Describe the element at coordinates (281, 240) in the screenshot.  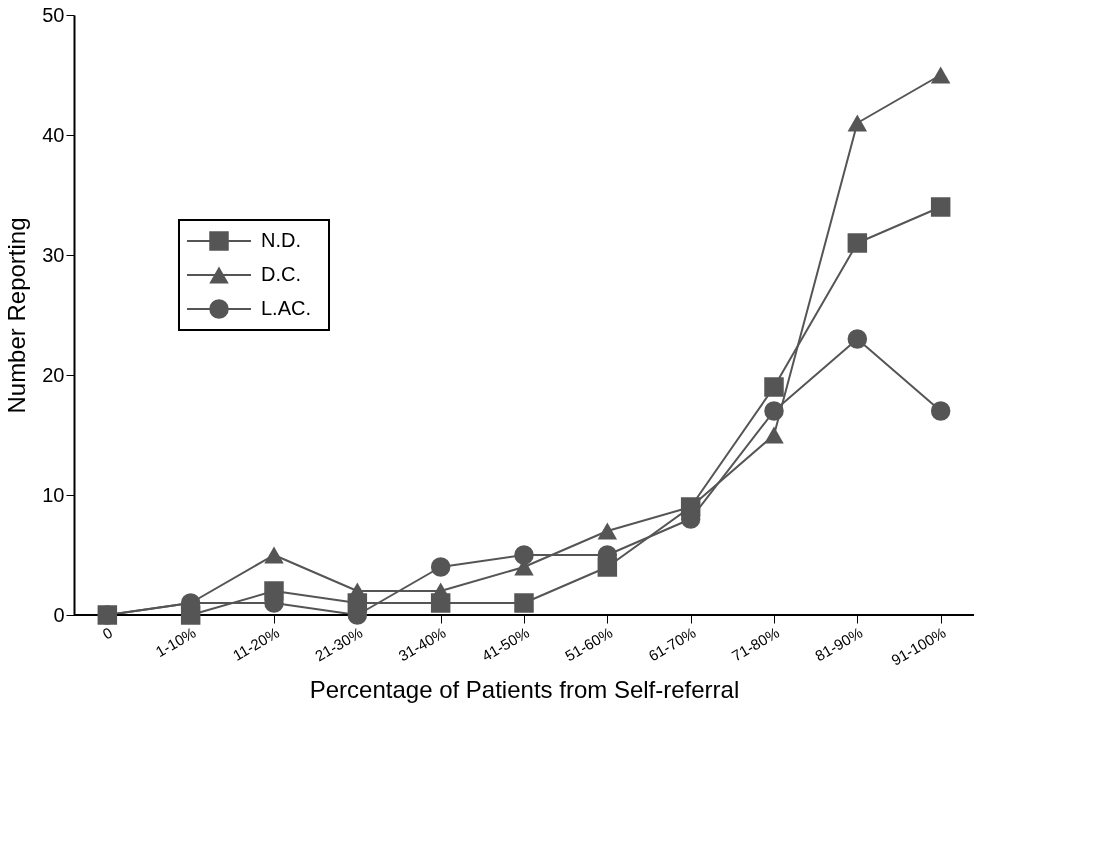
I see `legend-label: N.D.` at that location.